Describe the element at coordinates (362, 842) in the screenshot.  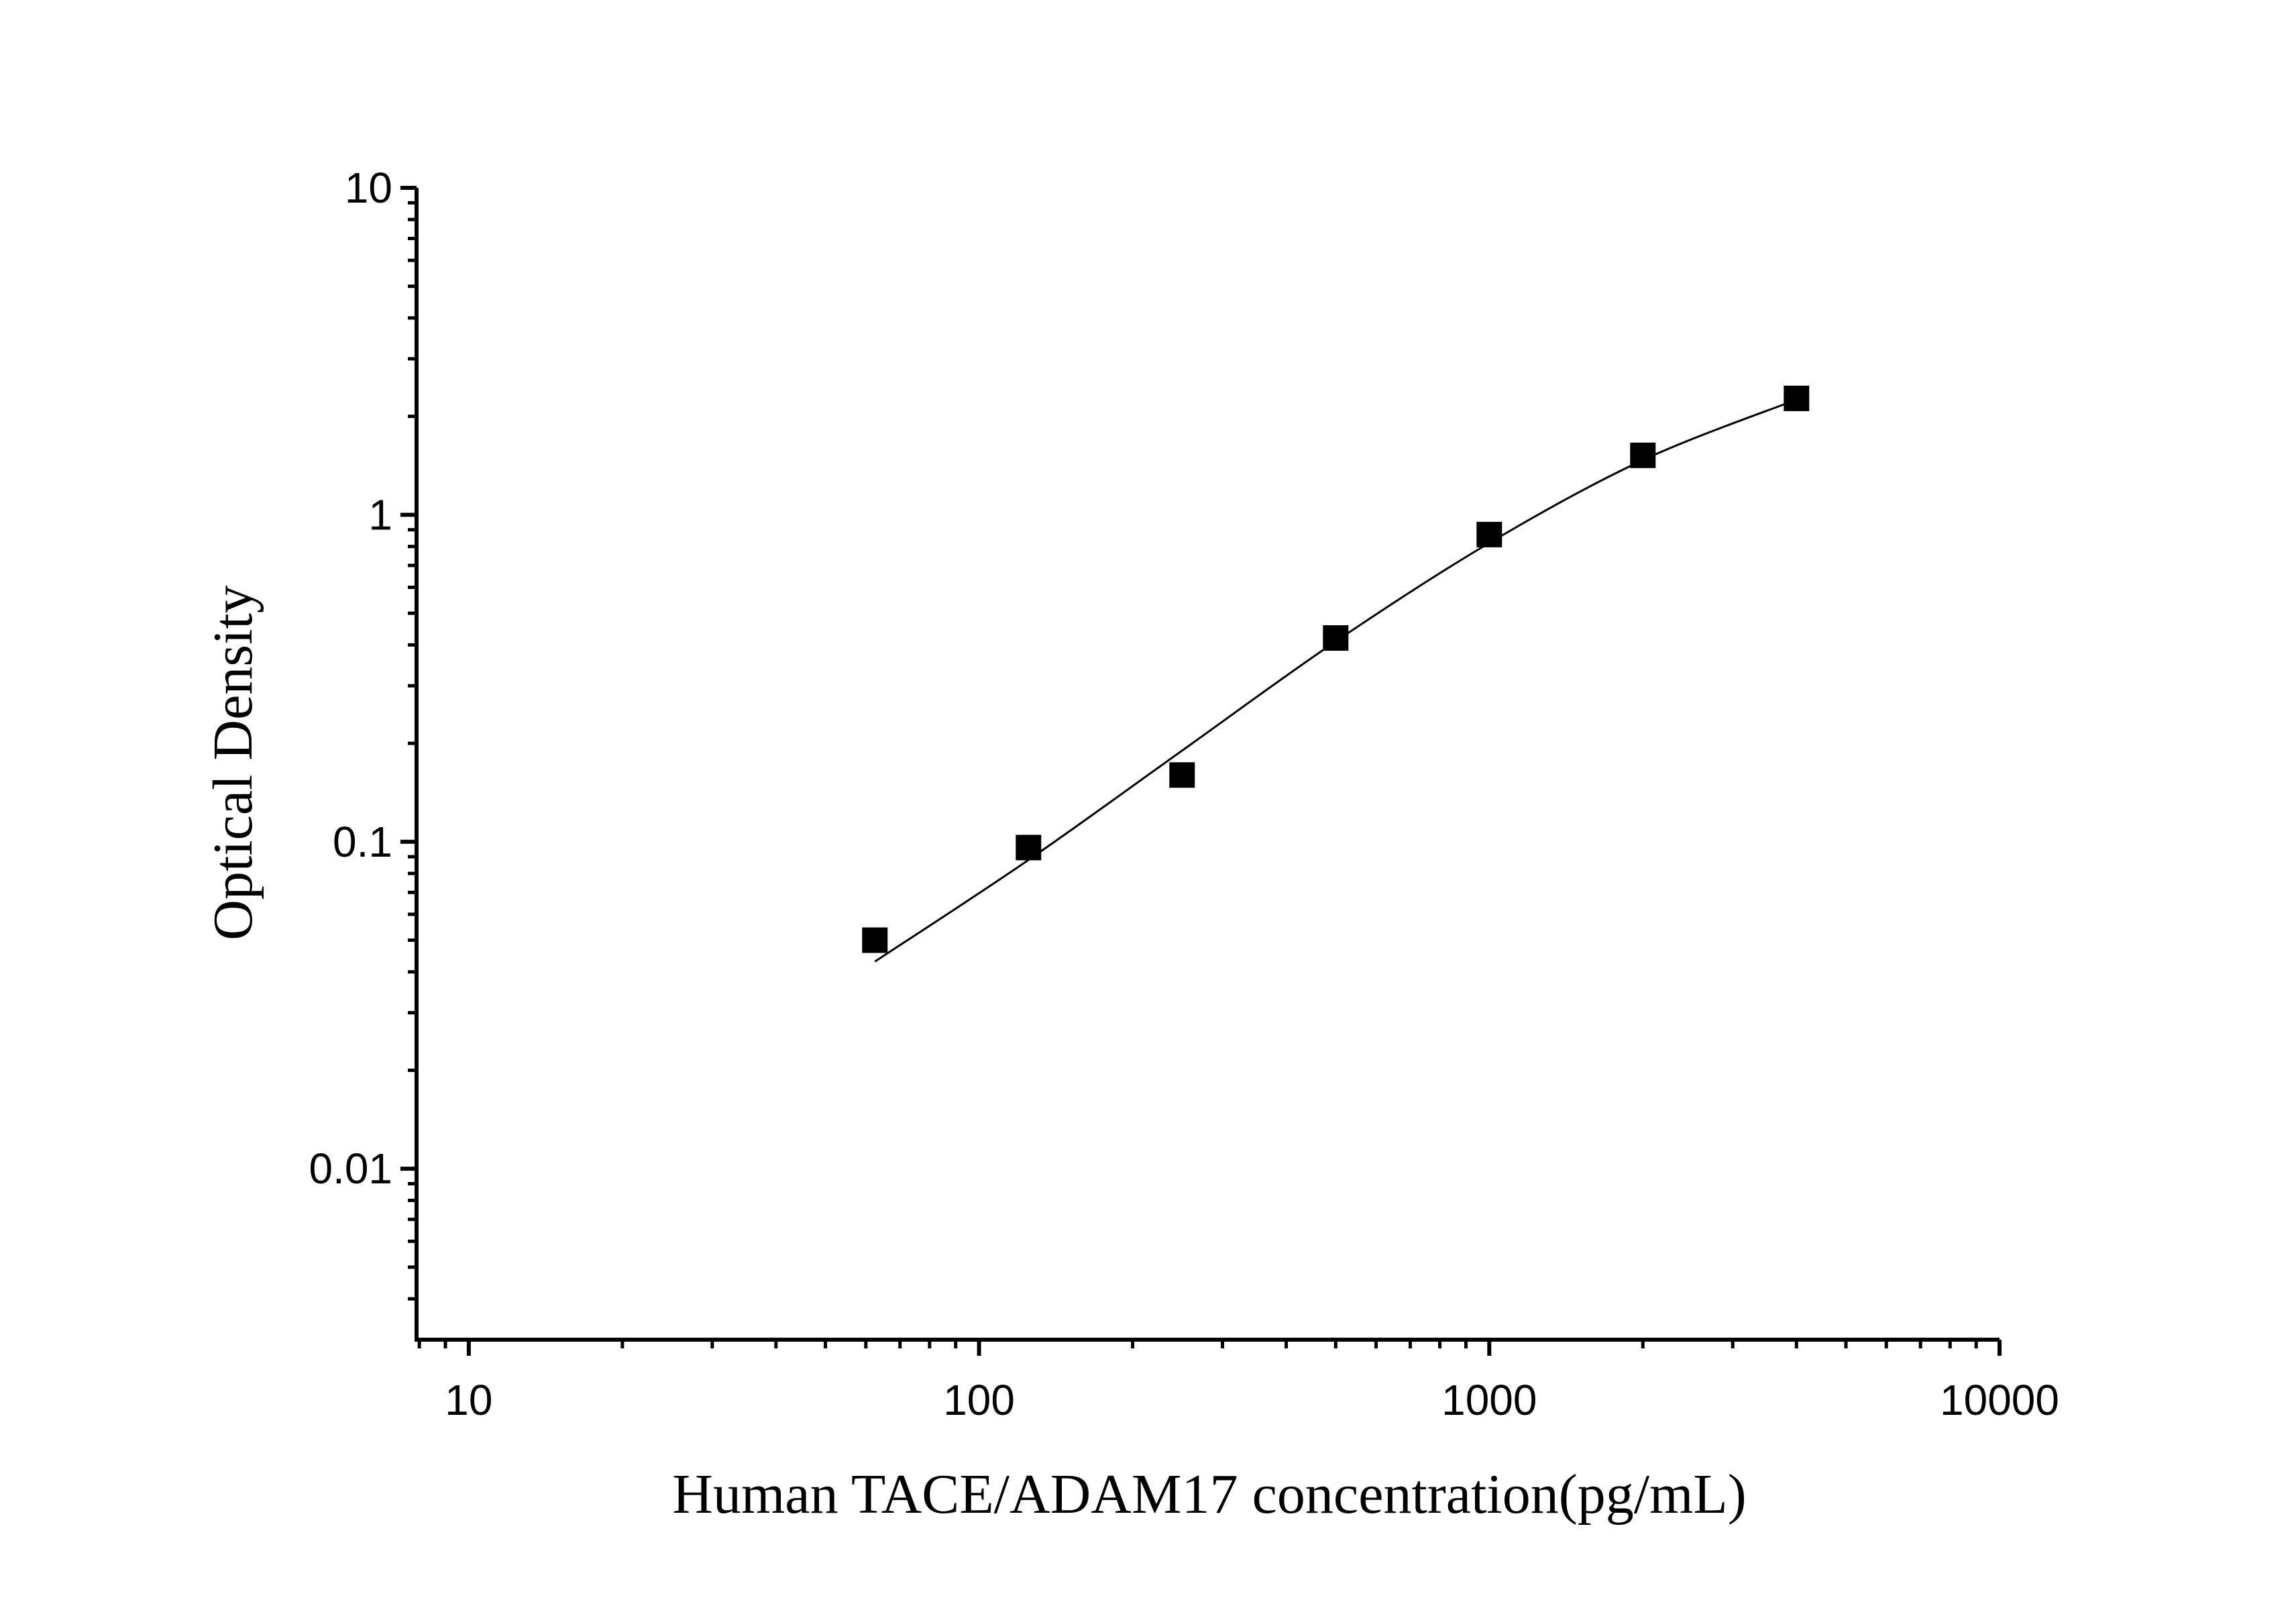
I see `y-tick-label: 0.1` at that location.